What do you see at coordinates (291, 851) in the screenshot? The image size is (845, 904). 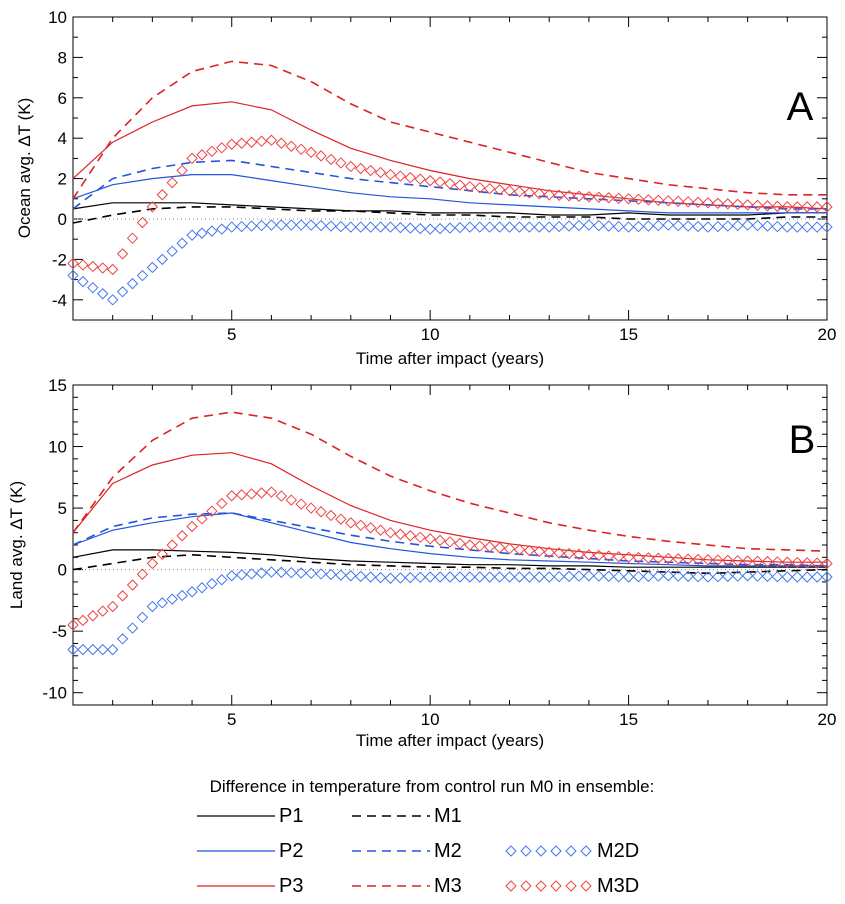 I see `legend-label-p2: P2` at bounding box center [291, 851].